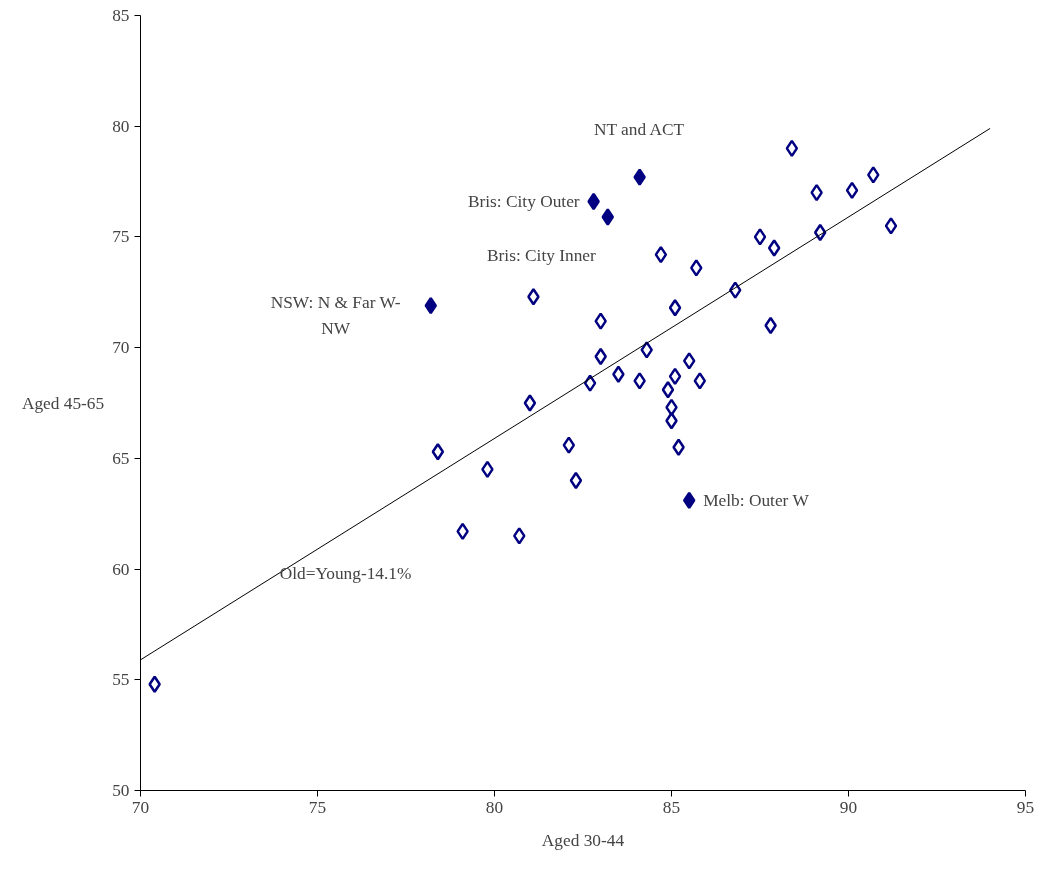 This screenshot has height=888, width=1051. Describe the element at coordinates (121, 569) in the screenshot. I see `y-tick-label: 60` at that location.